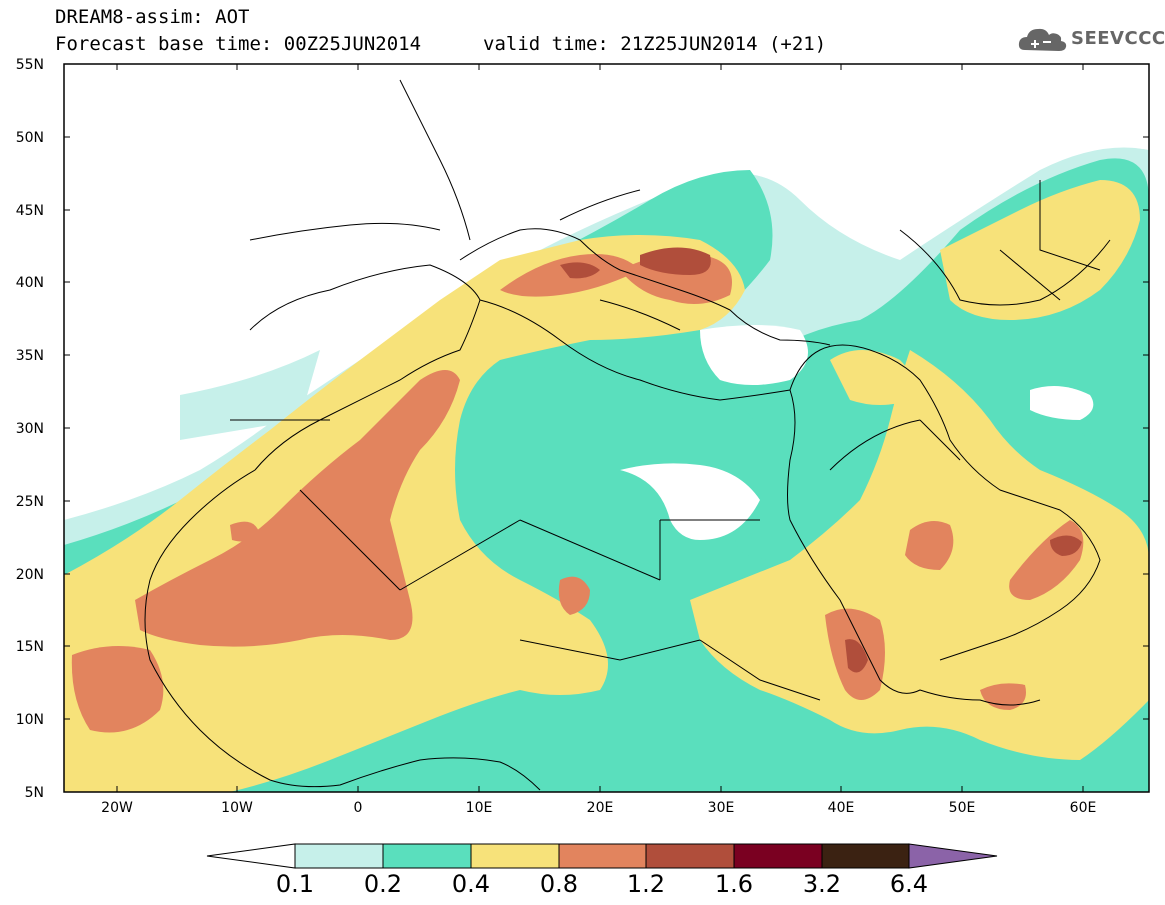 The width and height of the screenshot is (1165, 905). What do you see at coordinates (30, 138) in the screenshot?
I see `lat-label: 50N` at bounding box center [30, 138].